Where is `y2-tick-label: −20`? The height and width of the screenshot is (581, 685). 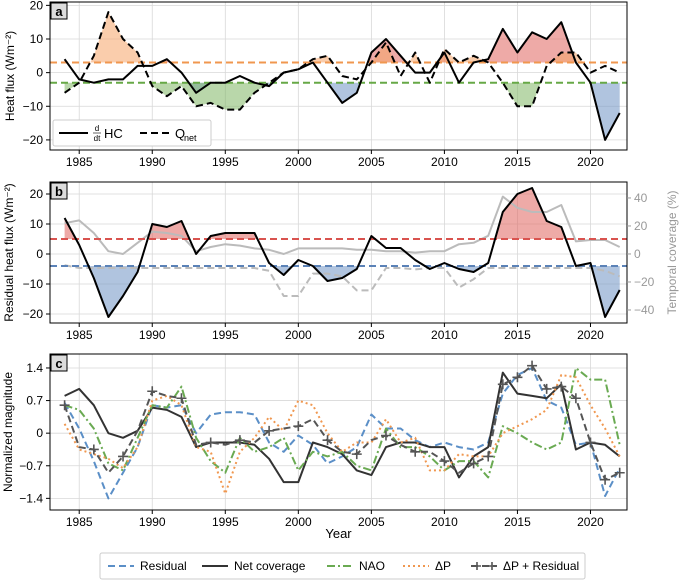 y2-tick-label: −20 is located at coordinates (644, 282).